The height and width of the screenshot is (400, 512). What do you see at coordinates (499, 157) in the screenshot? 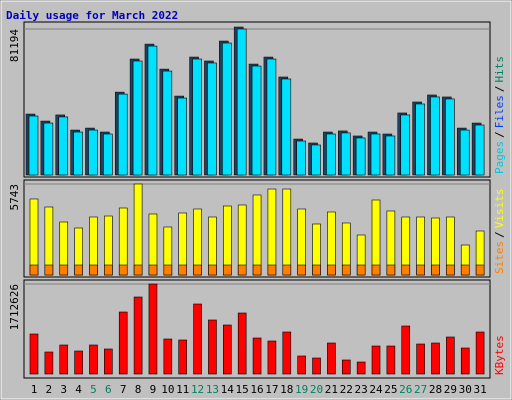
I see `legend-entry: Pages` at bounding box center [499, 157].